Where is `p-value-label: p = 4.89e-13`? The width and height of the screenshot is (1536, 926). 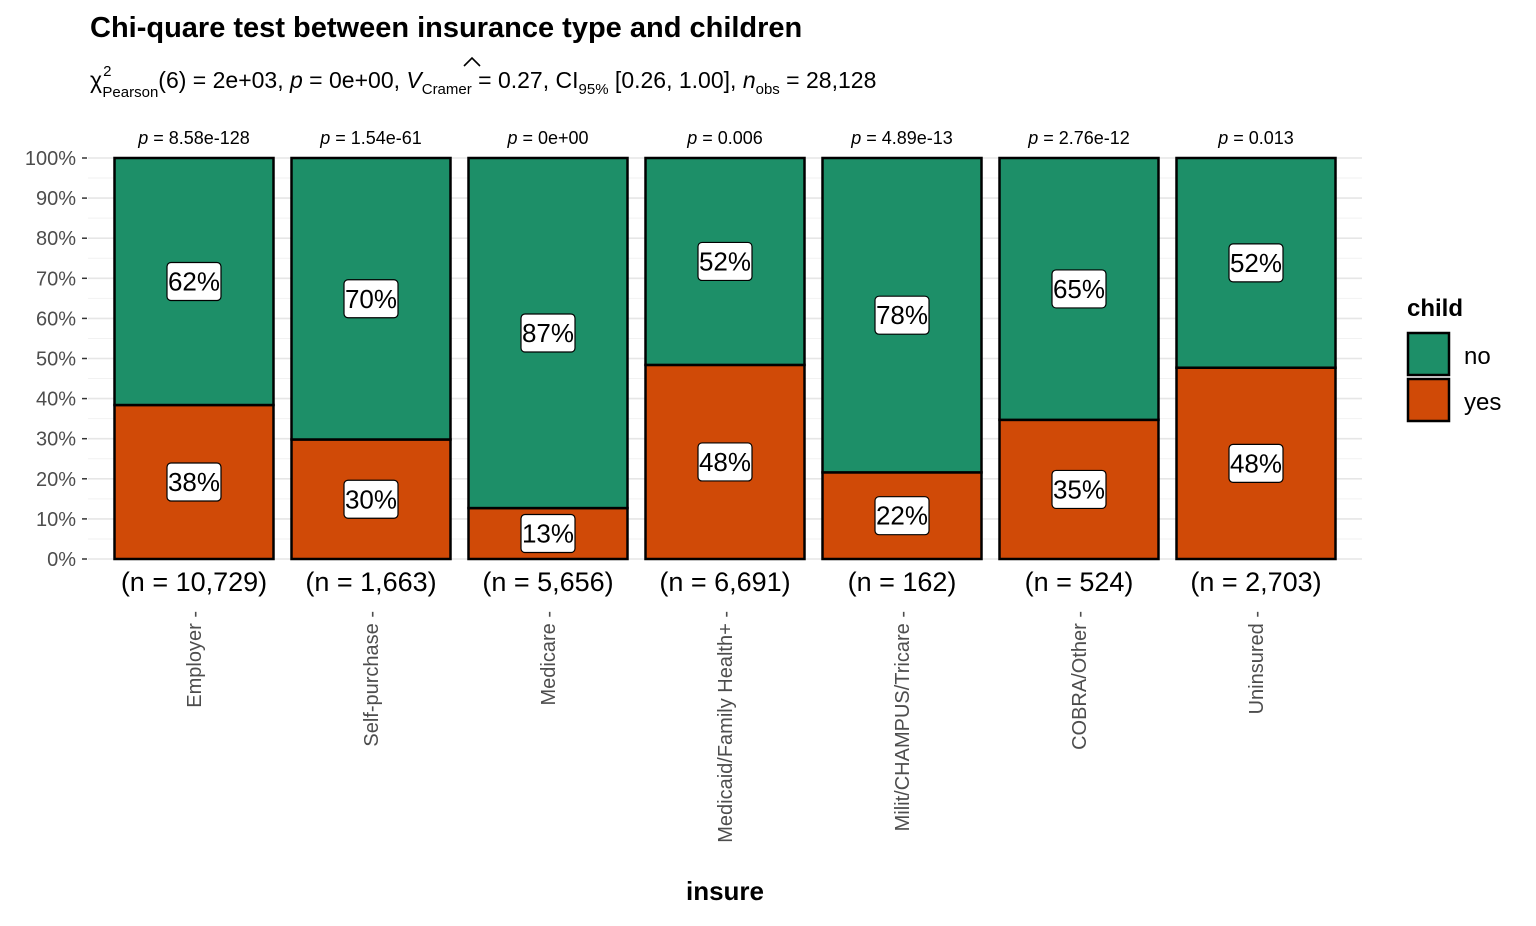
p-value-label: p = 4.89e-13 is located at coordinates (901, 138).